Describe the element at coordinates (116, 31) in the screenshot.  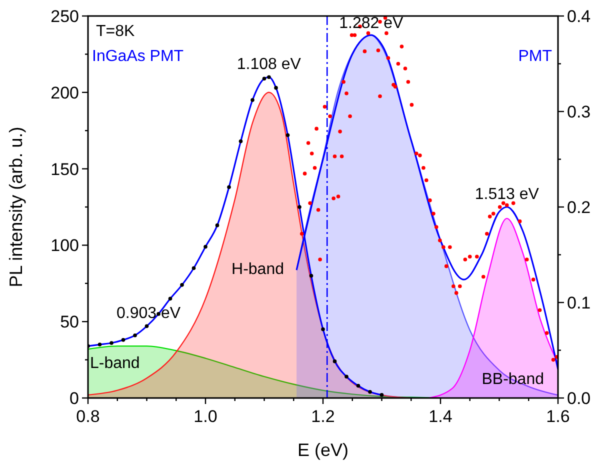
I see `annotation: T=8K` at that location.